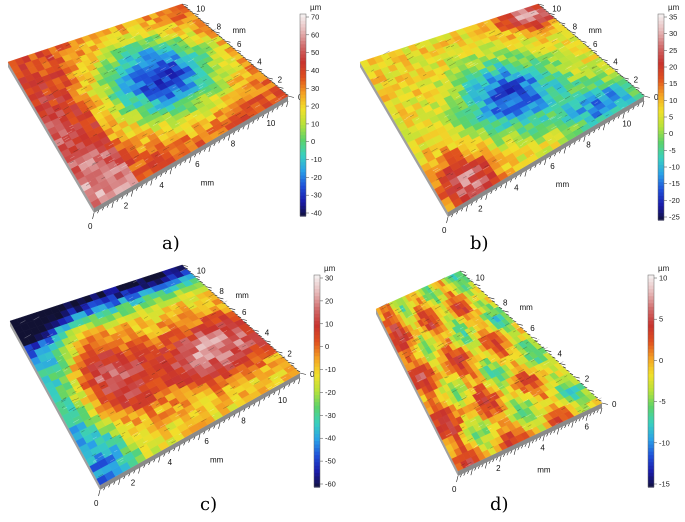  What do you see at coordinates (516, 187) in the screenshot?
I see `tick-label: 4` at bounding box center [516, 187].